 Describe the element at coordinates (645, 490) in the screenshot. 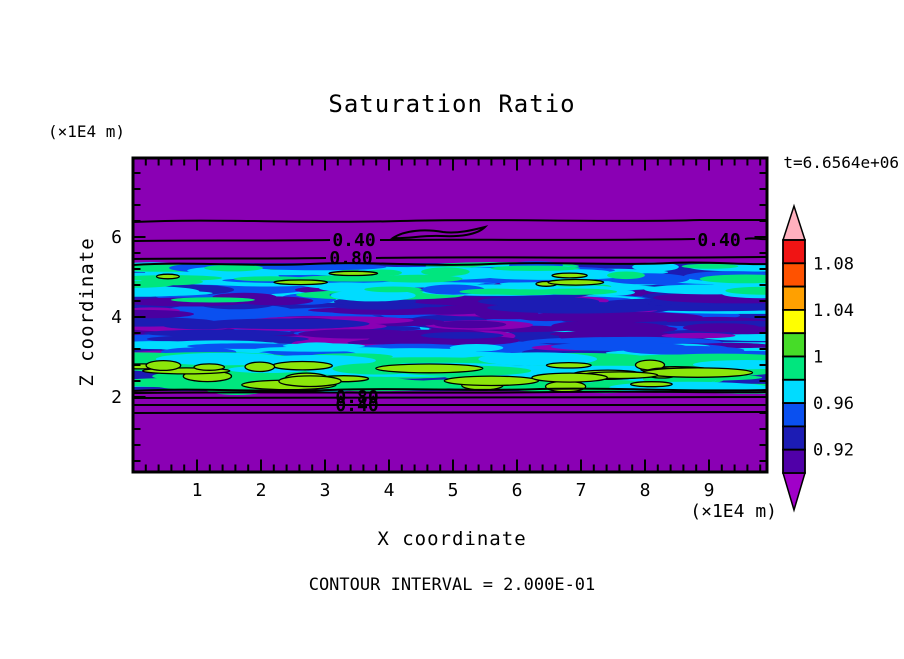

I see `x-tick-label: 8` at that location.